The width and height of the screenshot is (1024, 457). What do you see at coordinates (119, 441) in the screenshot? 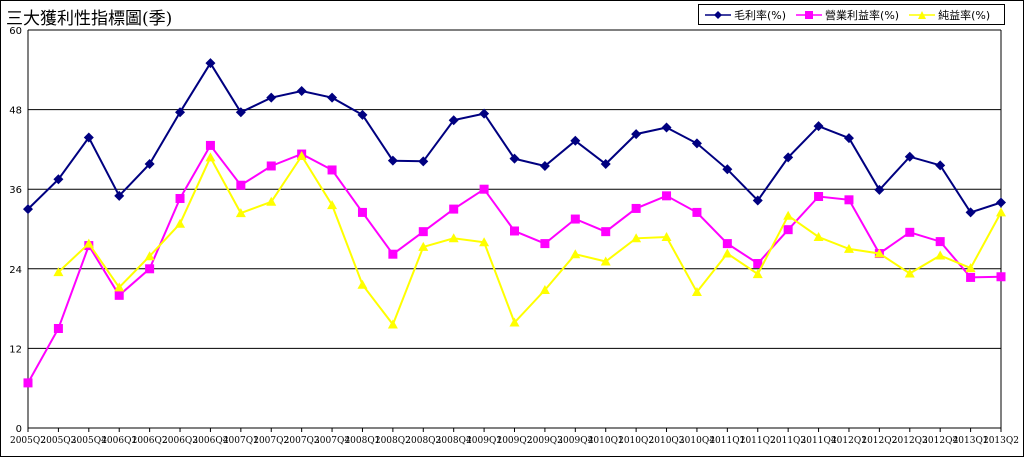
I see `x-tick-label: 2006Q1` at bounding box center [119, 441].